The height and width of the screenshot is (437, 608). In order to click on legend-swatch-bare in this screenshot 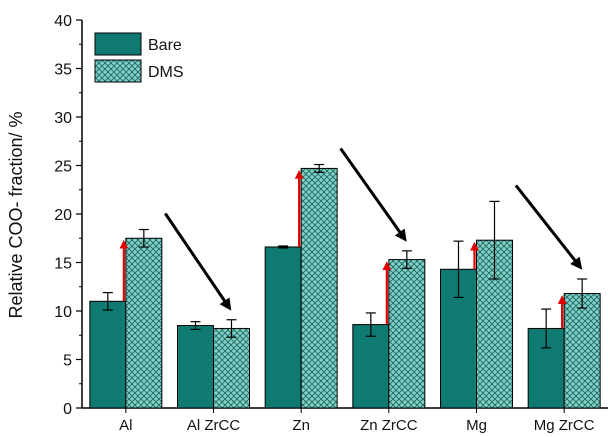, I will do `click(118, 44)`.